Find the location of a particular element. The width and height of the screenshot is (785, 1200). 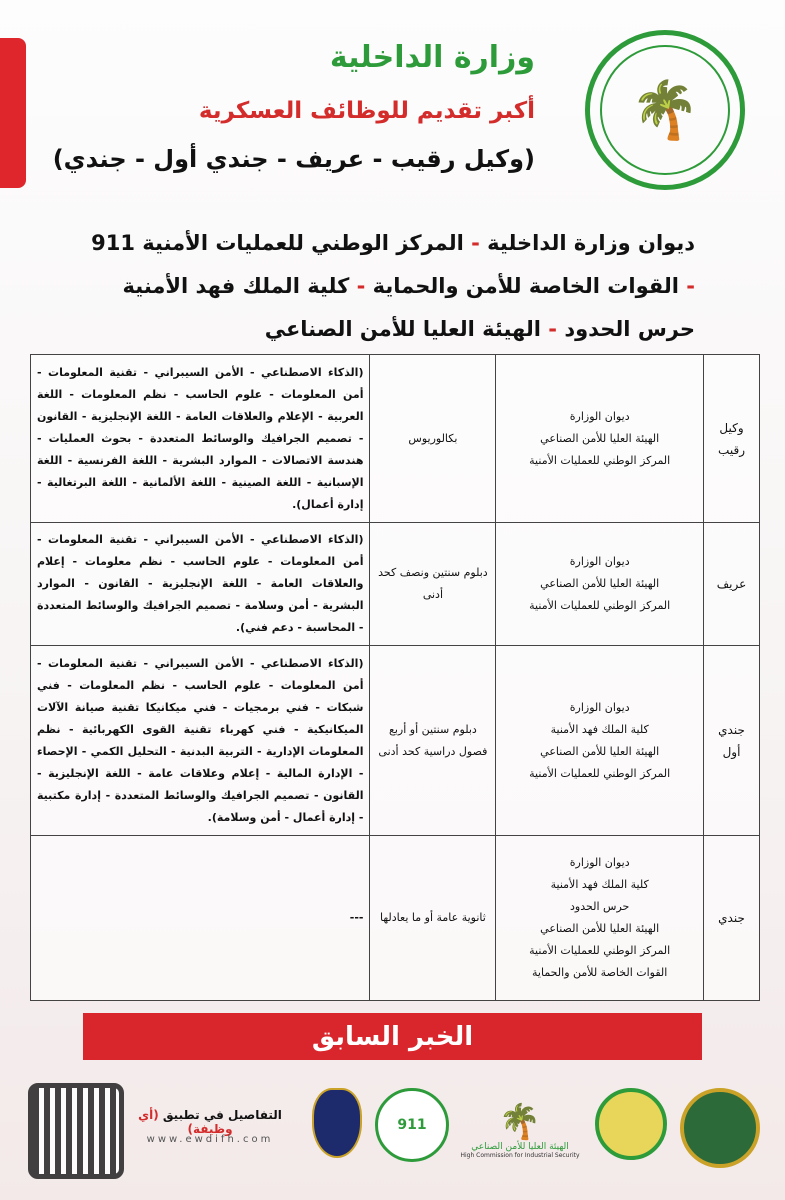

palm-swords-icon: 🌴 is located at coordinates (665, 110).